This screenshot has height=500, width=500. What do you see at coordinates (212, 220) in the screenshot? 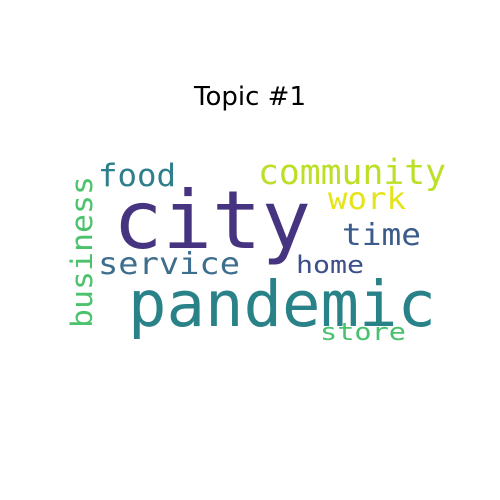
I see `word-city: city` at bounding box center [212, 220].